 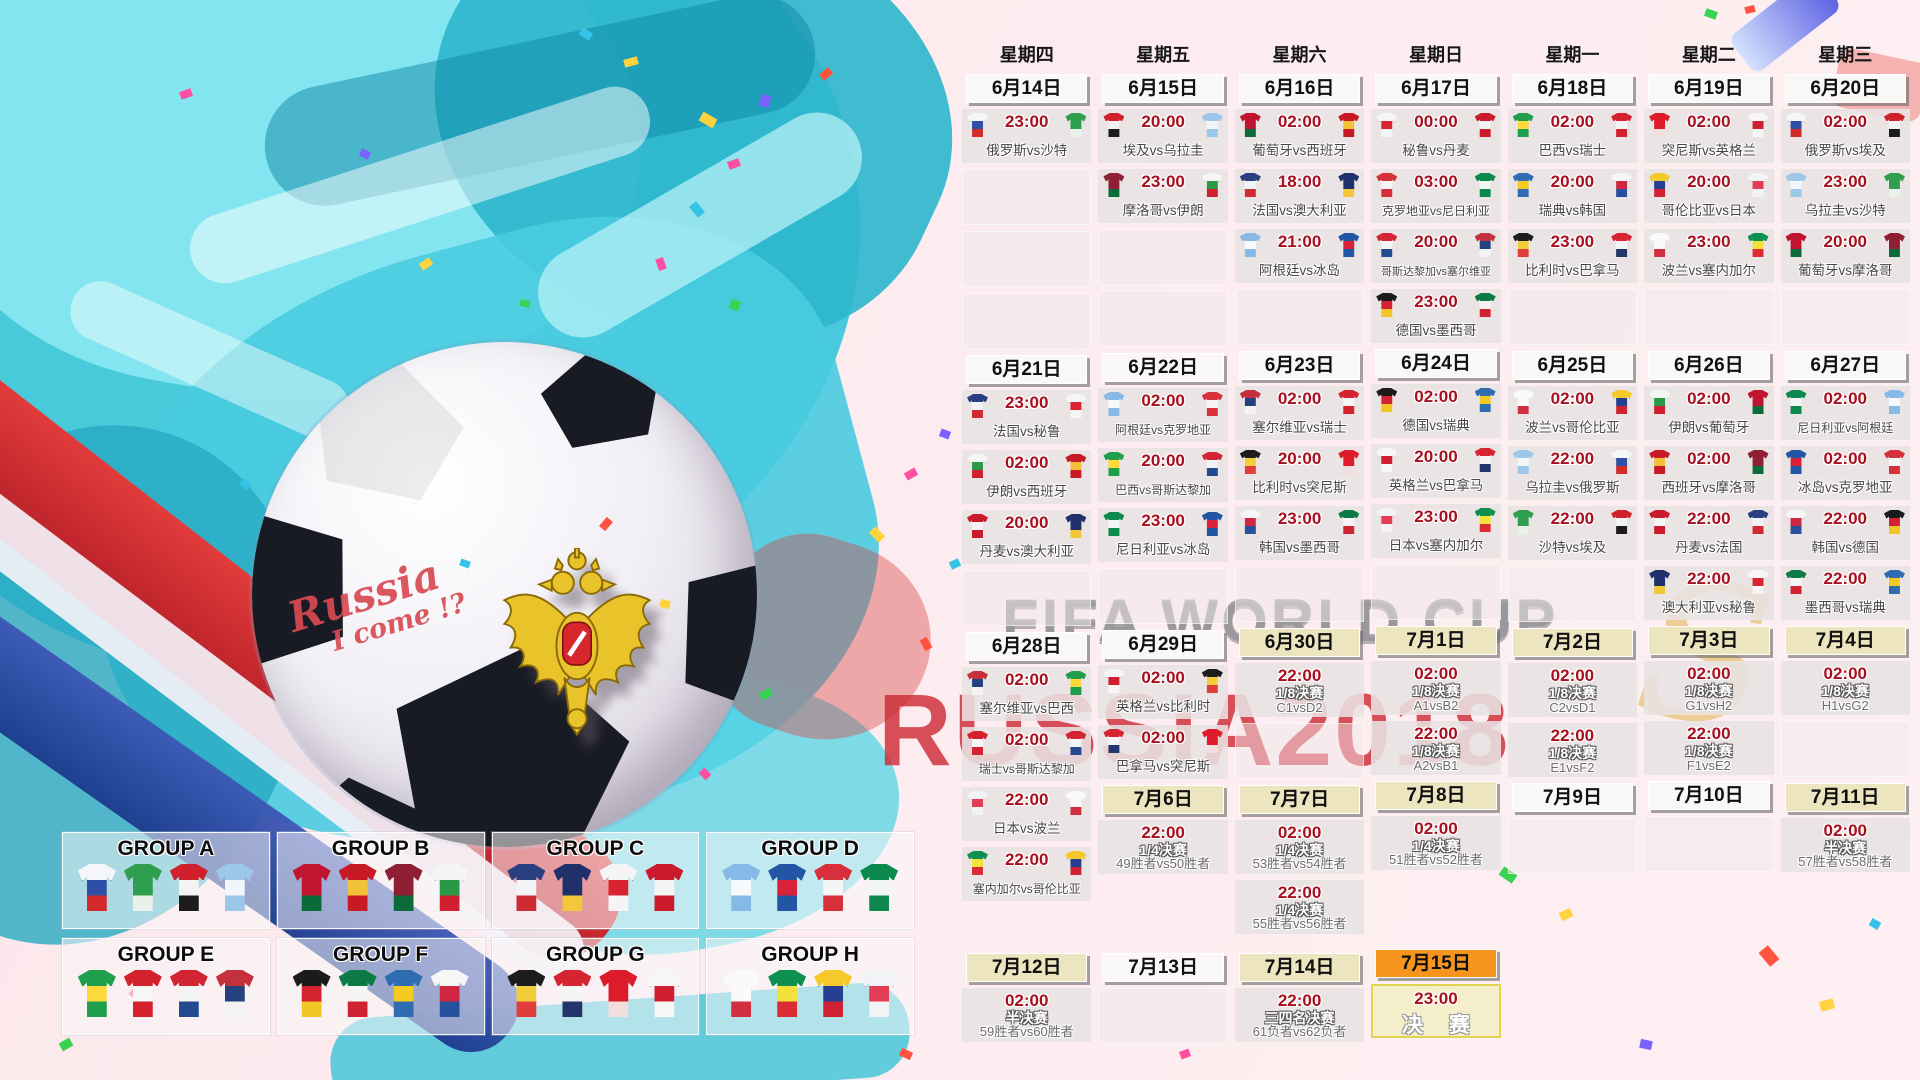 What do you see at coordinates (1027, 694) in the screenshot?
I see `match-cell: 02:00 塞尔维亚vs巴西` at bounding box center [1027, 694].